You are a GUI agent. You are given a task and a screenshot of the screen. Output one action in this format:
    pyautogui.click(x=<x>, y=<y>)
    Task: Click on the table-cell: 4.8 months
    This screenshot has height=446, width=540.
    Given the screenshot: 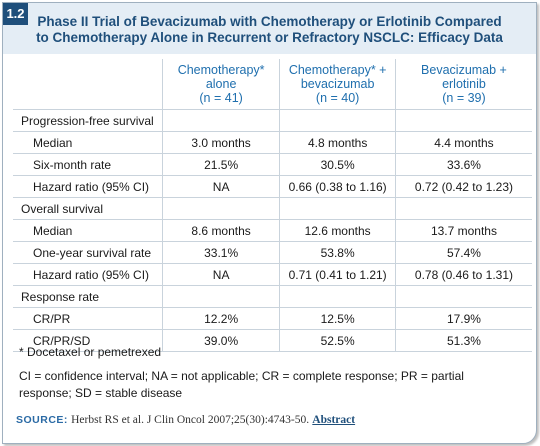 What is the action you would take?
    pyautogui.click(x=337, y=142)
    